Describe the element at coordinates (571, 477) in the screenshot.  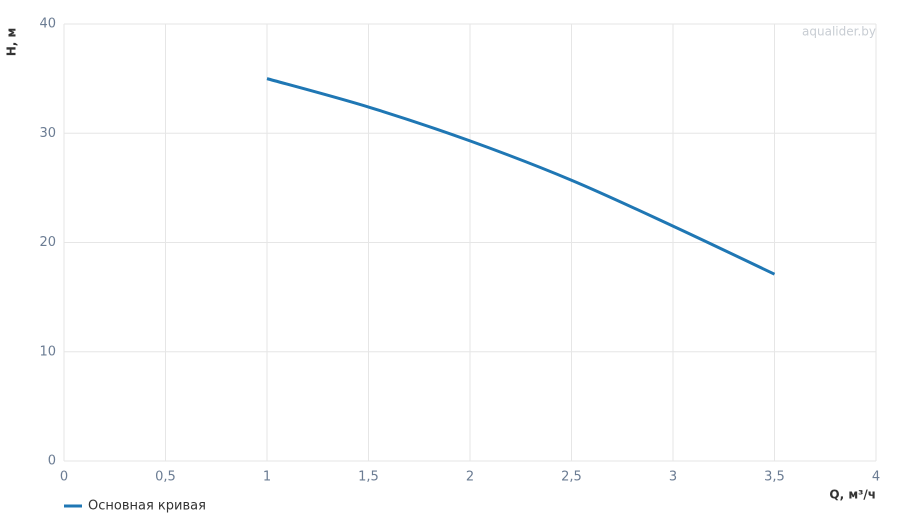
I see `x-tick-label: 2,5` at that location.